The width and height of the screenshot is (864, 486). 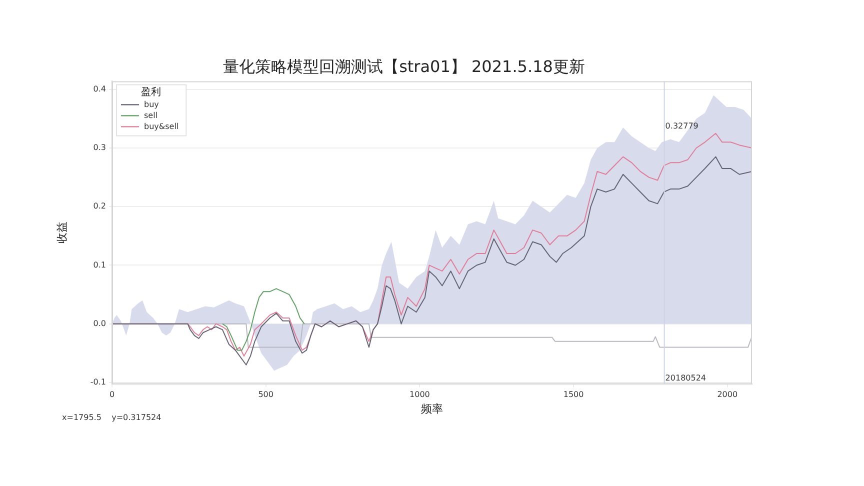 What do you see at coordinates (99, 265) in the screenshot?
I see `y-tick-label: 0.1` at bounding box center [99, 265].